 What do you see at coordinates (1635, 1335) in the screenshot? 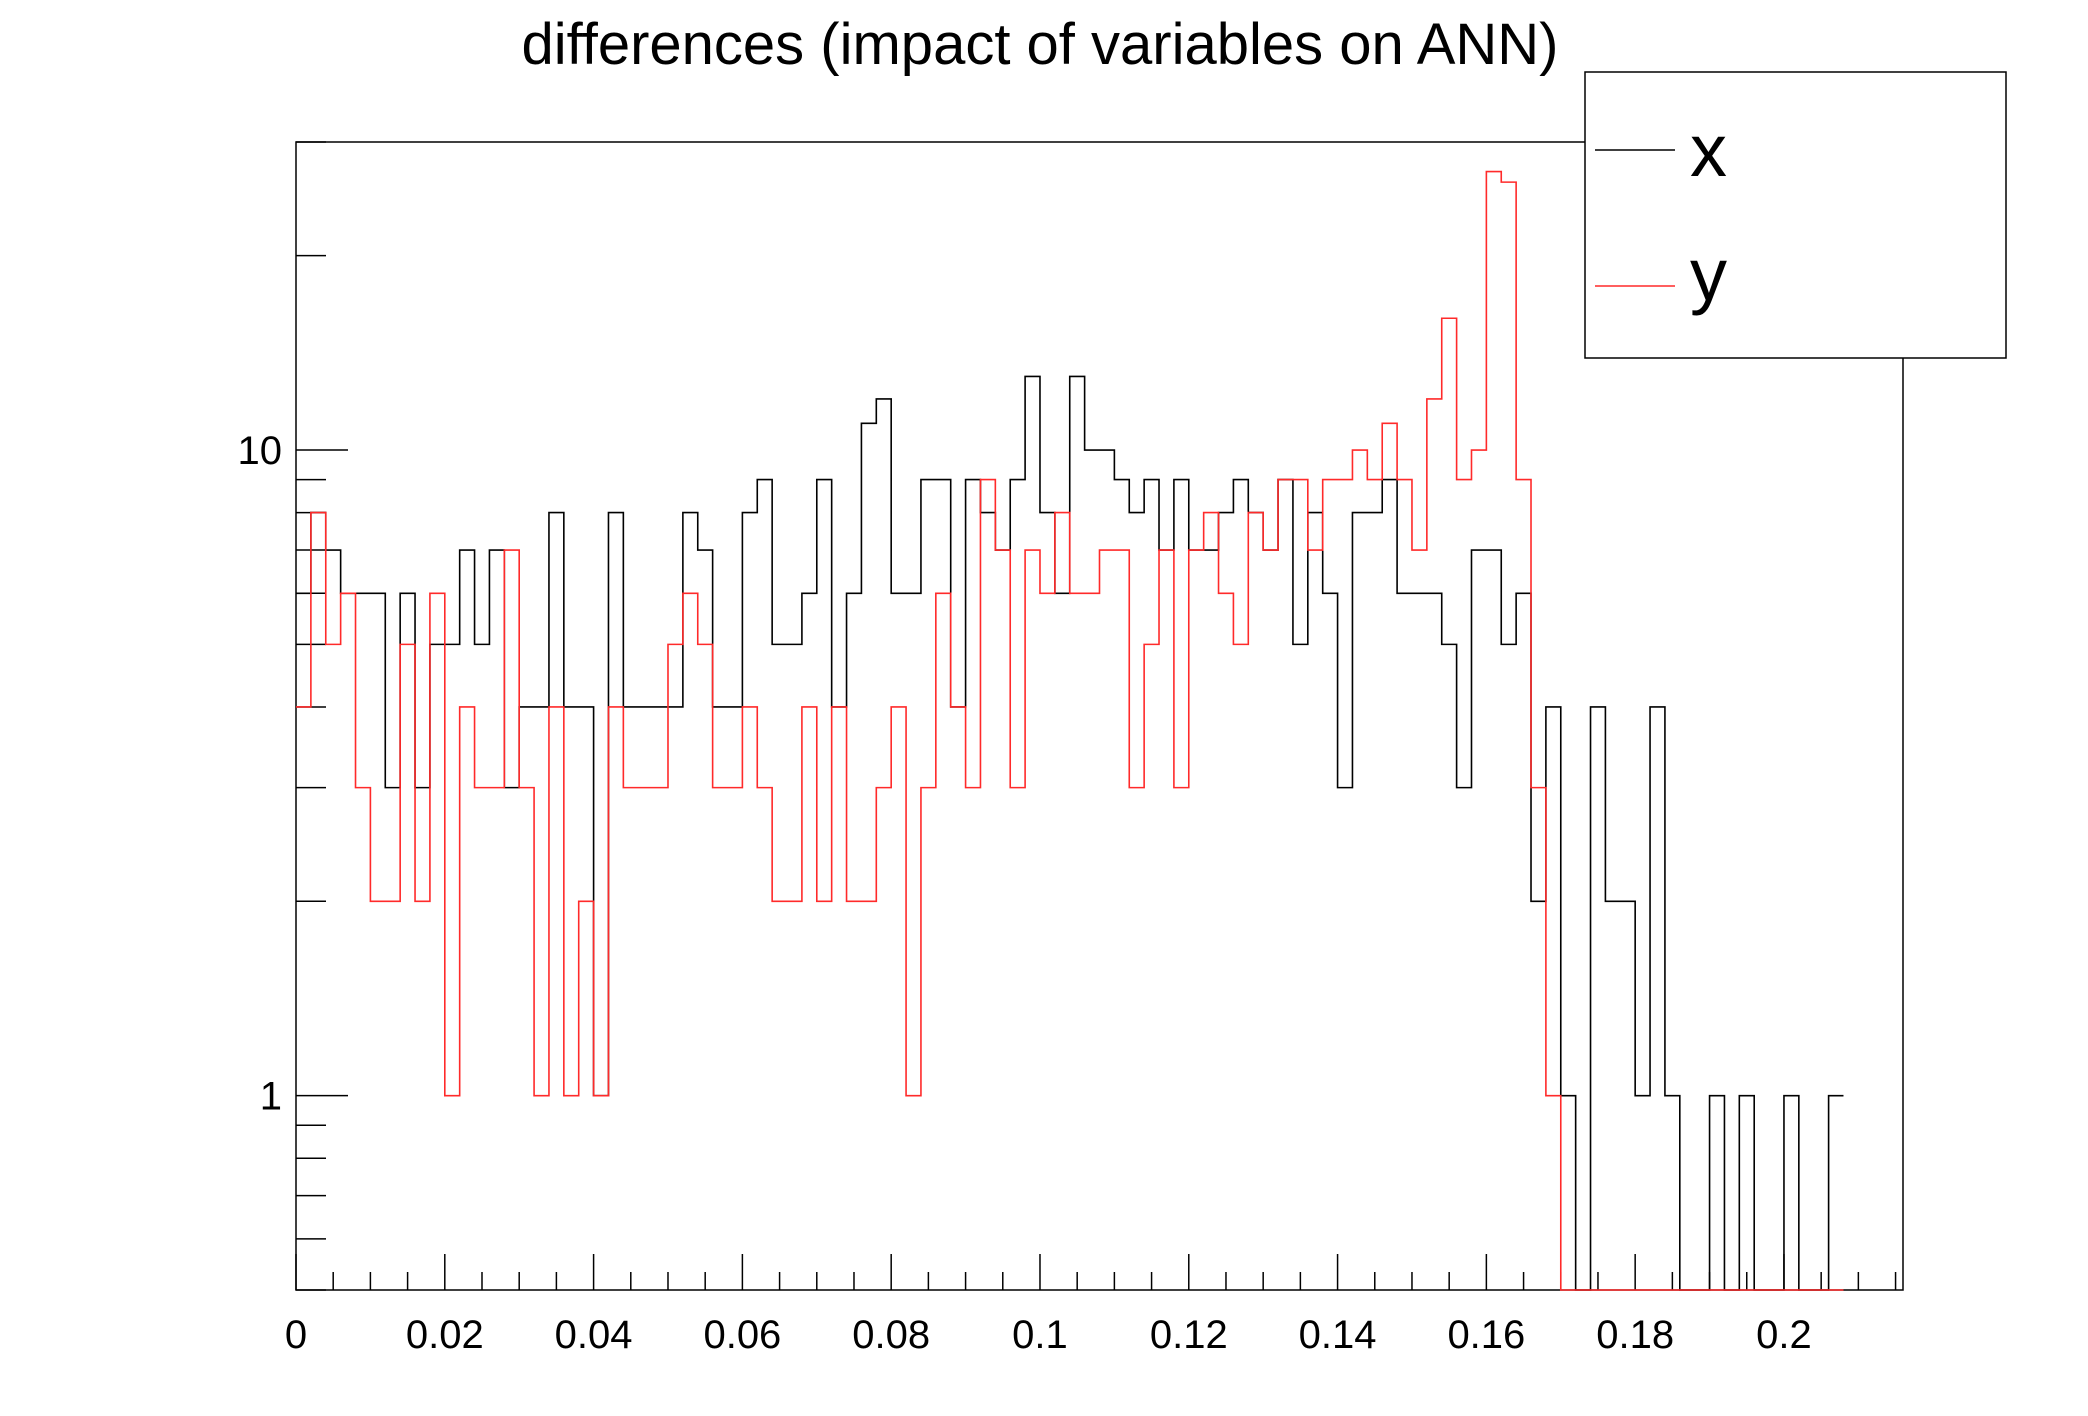
I see `x-tick-label: 0.18` at bounding box center [1635, 1335].